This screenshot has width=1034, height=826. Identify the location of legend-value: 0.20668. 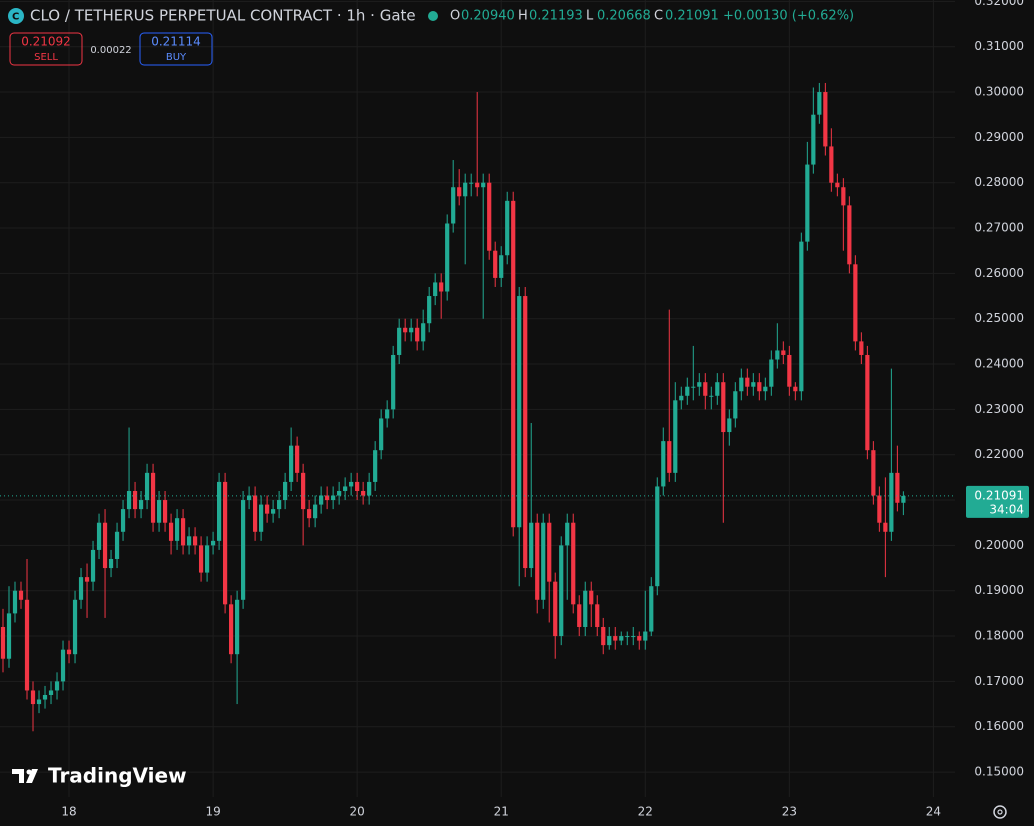
(624, 16).